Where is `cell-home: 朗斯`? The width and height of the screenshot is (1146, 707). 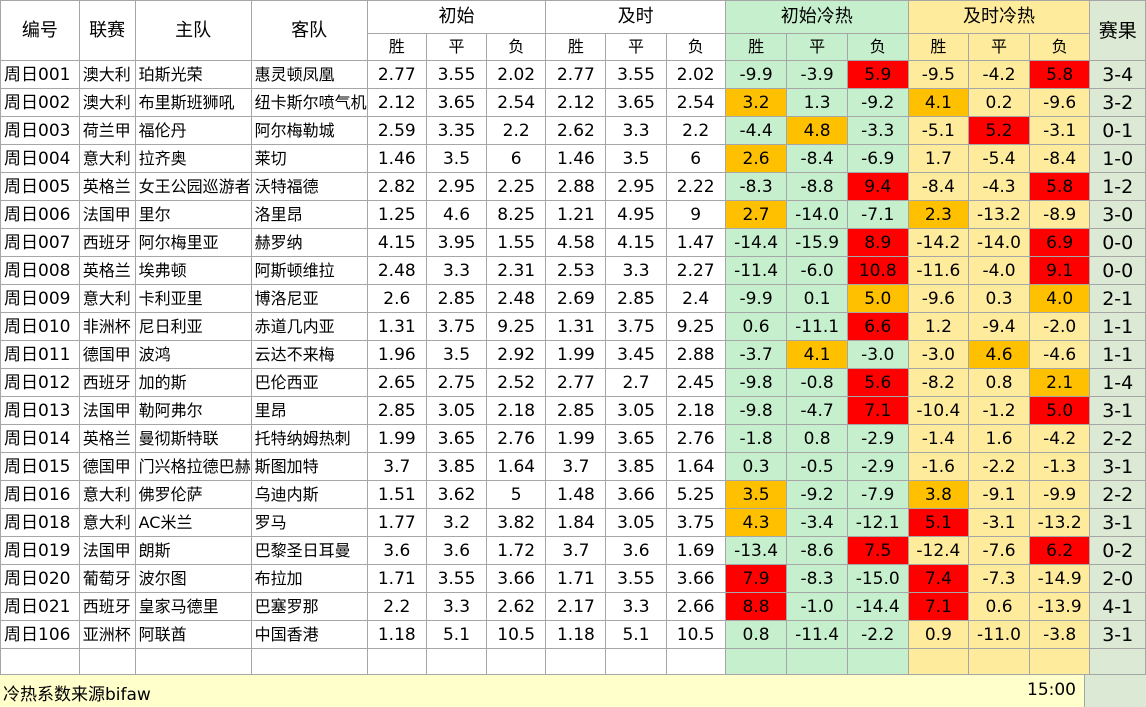
cell-home: 朗斯 is located at coordinates (193, 550).